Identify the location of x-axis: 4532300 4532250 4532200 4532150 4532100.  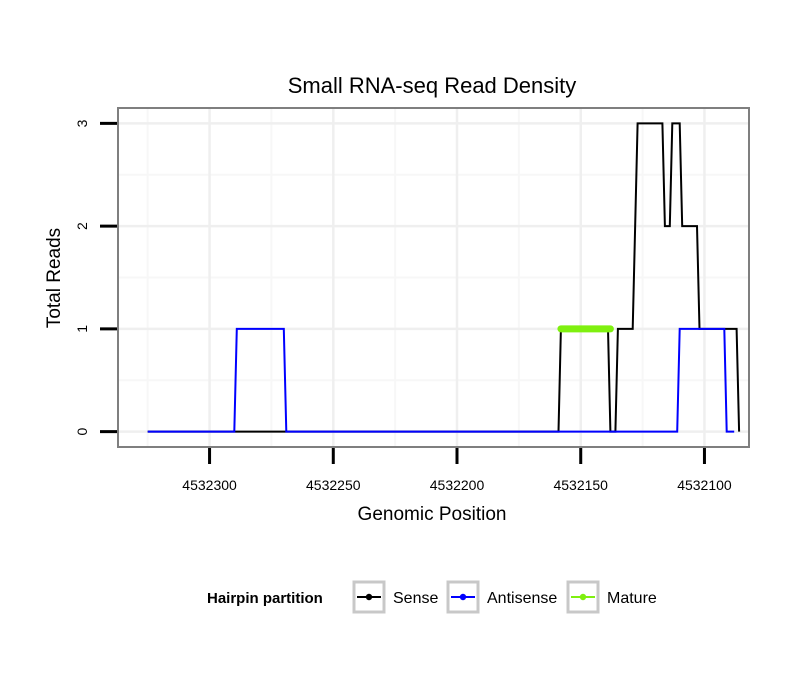
(457, 470).